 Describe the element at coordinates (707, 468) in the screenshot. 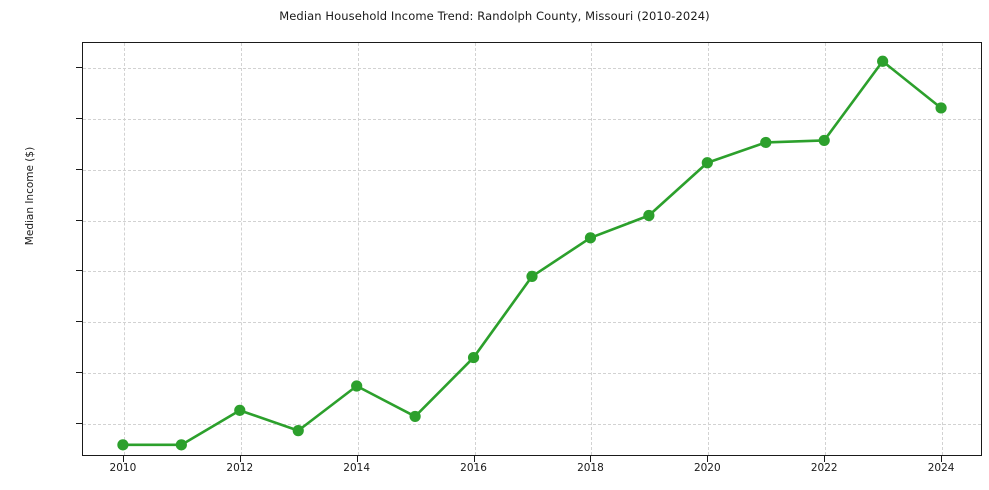

I see `x-tick-label: 2020` at that location.